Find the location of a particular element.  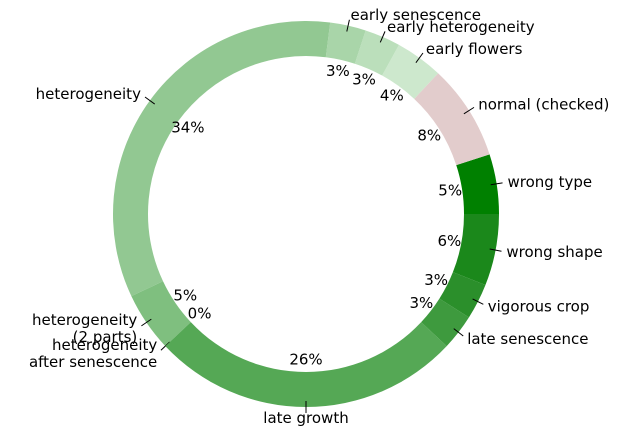

category-label: wrong shape is located at coordinates (554, 252).